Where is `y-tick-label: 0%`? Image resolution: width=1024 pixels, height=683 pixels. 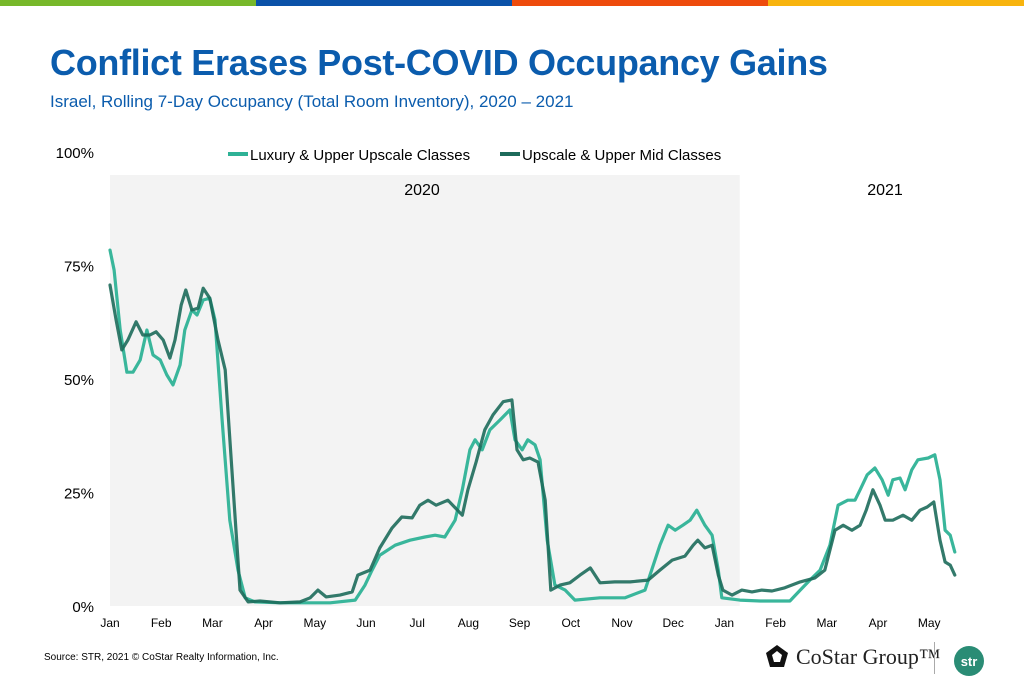 y-tick-label: 0% is located at coordinates (83, 607).